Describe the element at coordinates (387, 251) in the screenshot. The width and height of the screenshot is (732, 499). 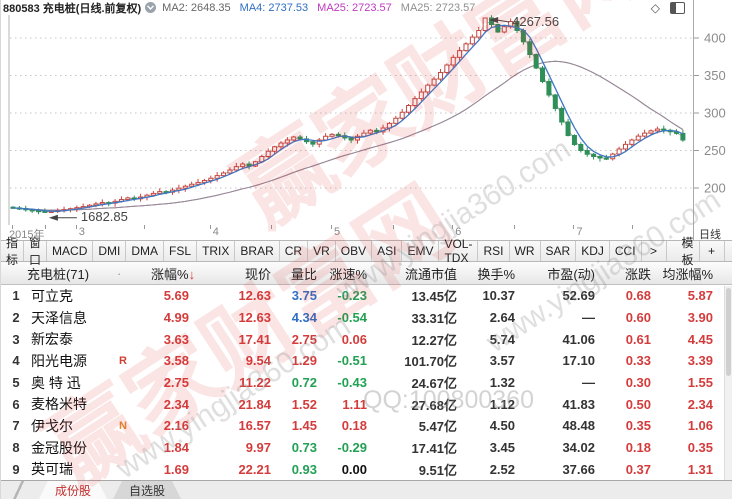
I see `indicator-button-asi: ASI` at that location.